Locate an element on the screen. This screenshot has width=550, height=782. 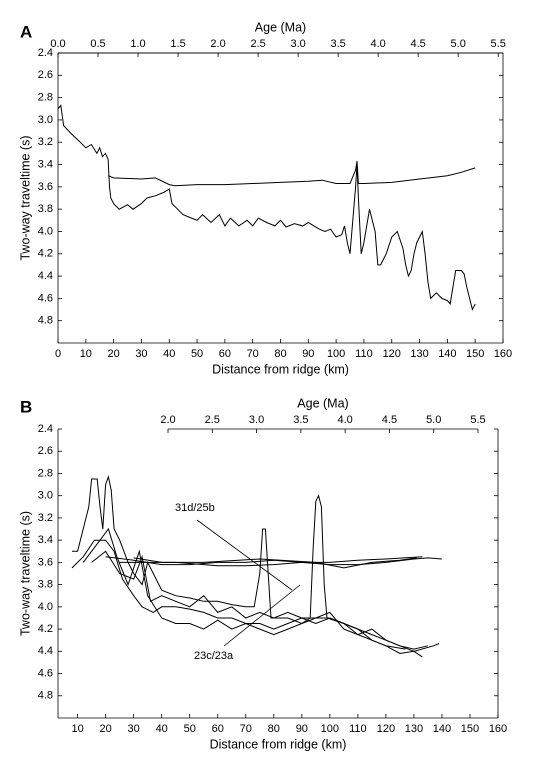
age-tick-label: 0.5 is located at coordinates (97, 44).